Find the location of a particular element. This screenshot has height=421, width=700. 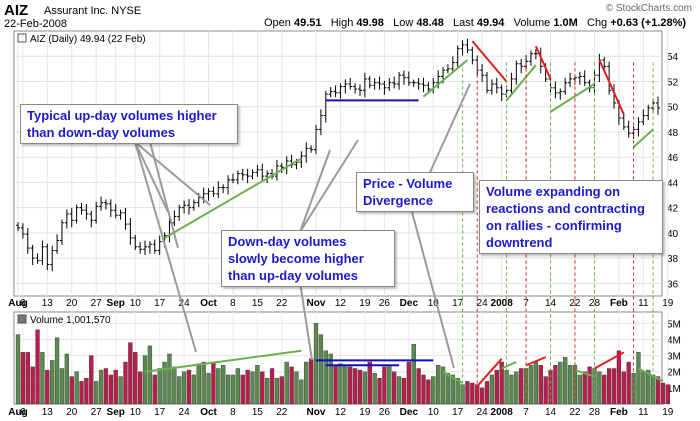

volume-trend-line is located at coordinates (650, 375).